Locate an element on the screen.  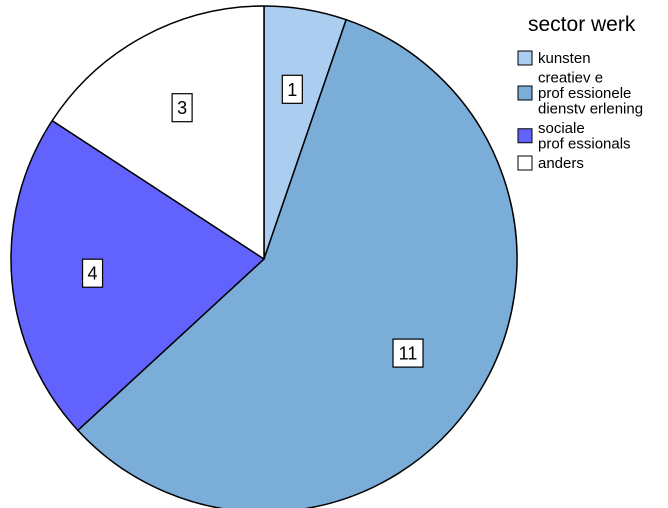
legend-title: sector werk is located at coordinates (582, 24).